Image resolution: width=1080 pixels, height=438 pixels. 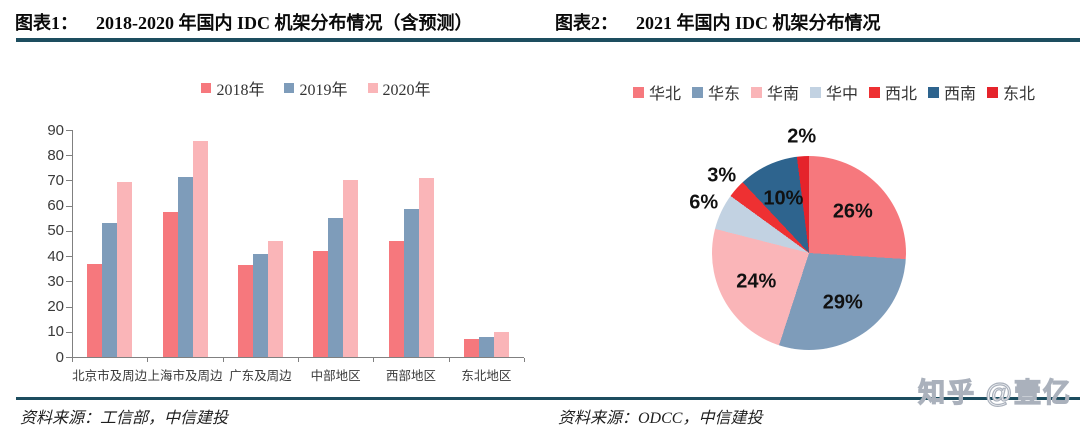 I want to click on y-axis-tick-label: 20, so click(x=55, y=307).